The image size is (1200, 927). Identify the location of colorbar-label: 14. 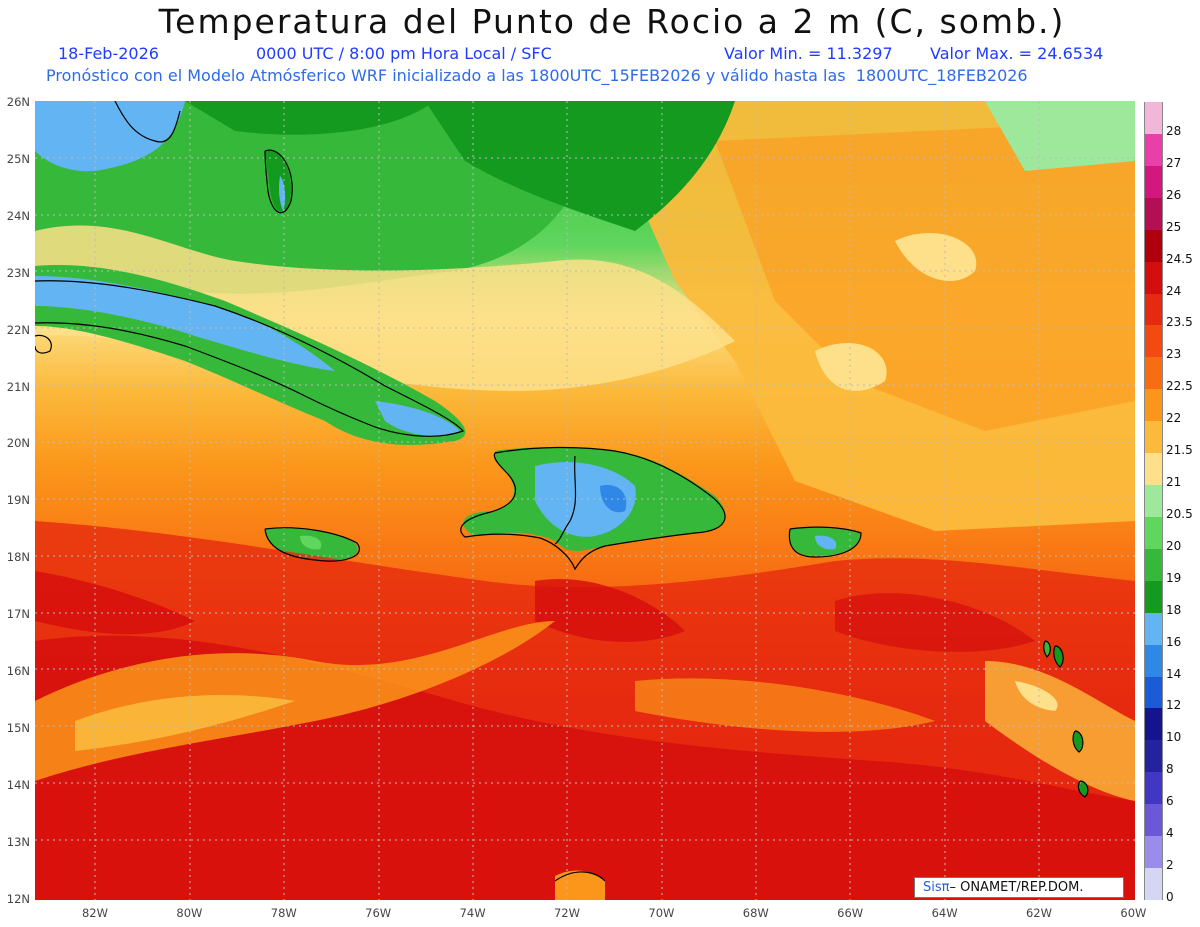
(1174, 673).